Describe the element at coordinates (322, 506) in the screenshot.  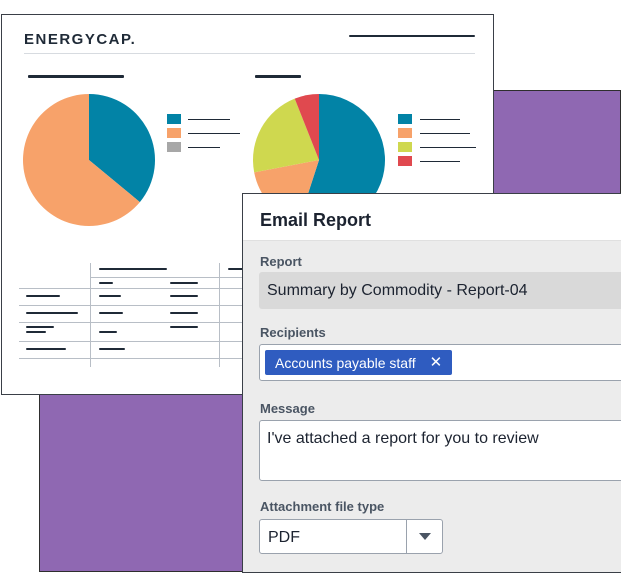
I see `filetype-label: Attachment file type` at that location.